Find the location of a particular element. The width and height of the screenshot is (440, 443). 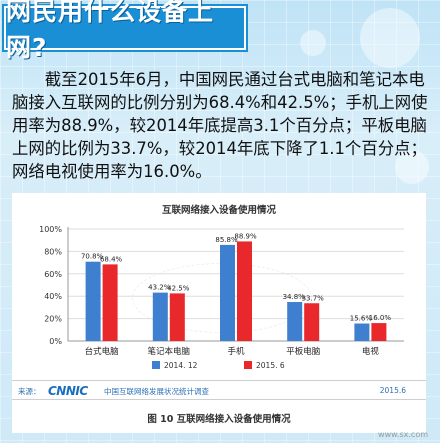

y-tick-label: 20% is located at coordinates (53, 319).